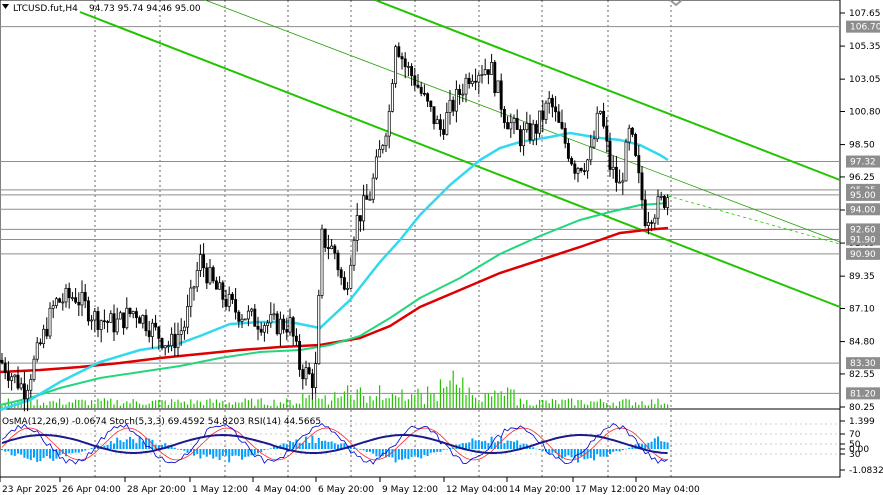 This screenshot has height=495, width=883. I want to click on chevron-down-icon, so click(676, 3).